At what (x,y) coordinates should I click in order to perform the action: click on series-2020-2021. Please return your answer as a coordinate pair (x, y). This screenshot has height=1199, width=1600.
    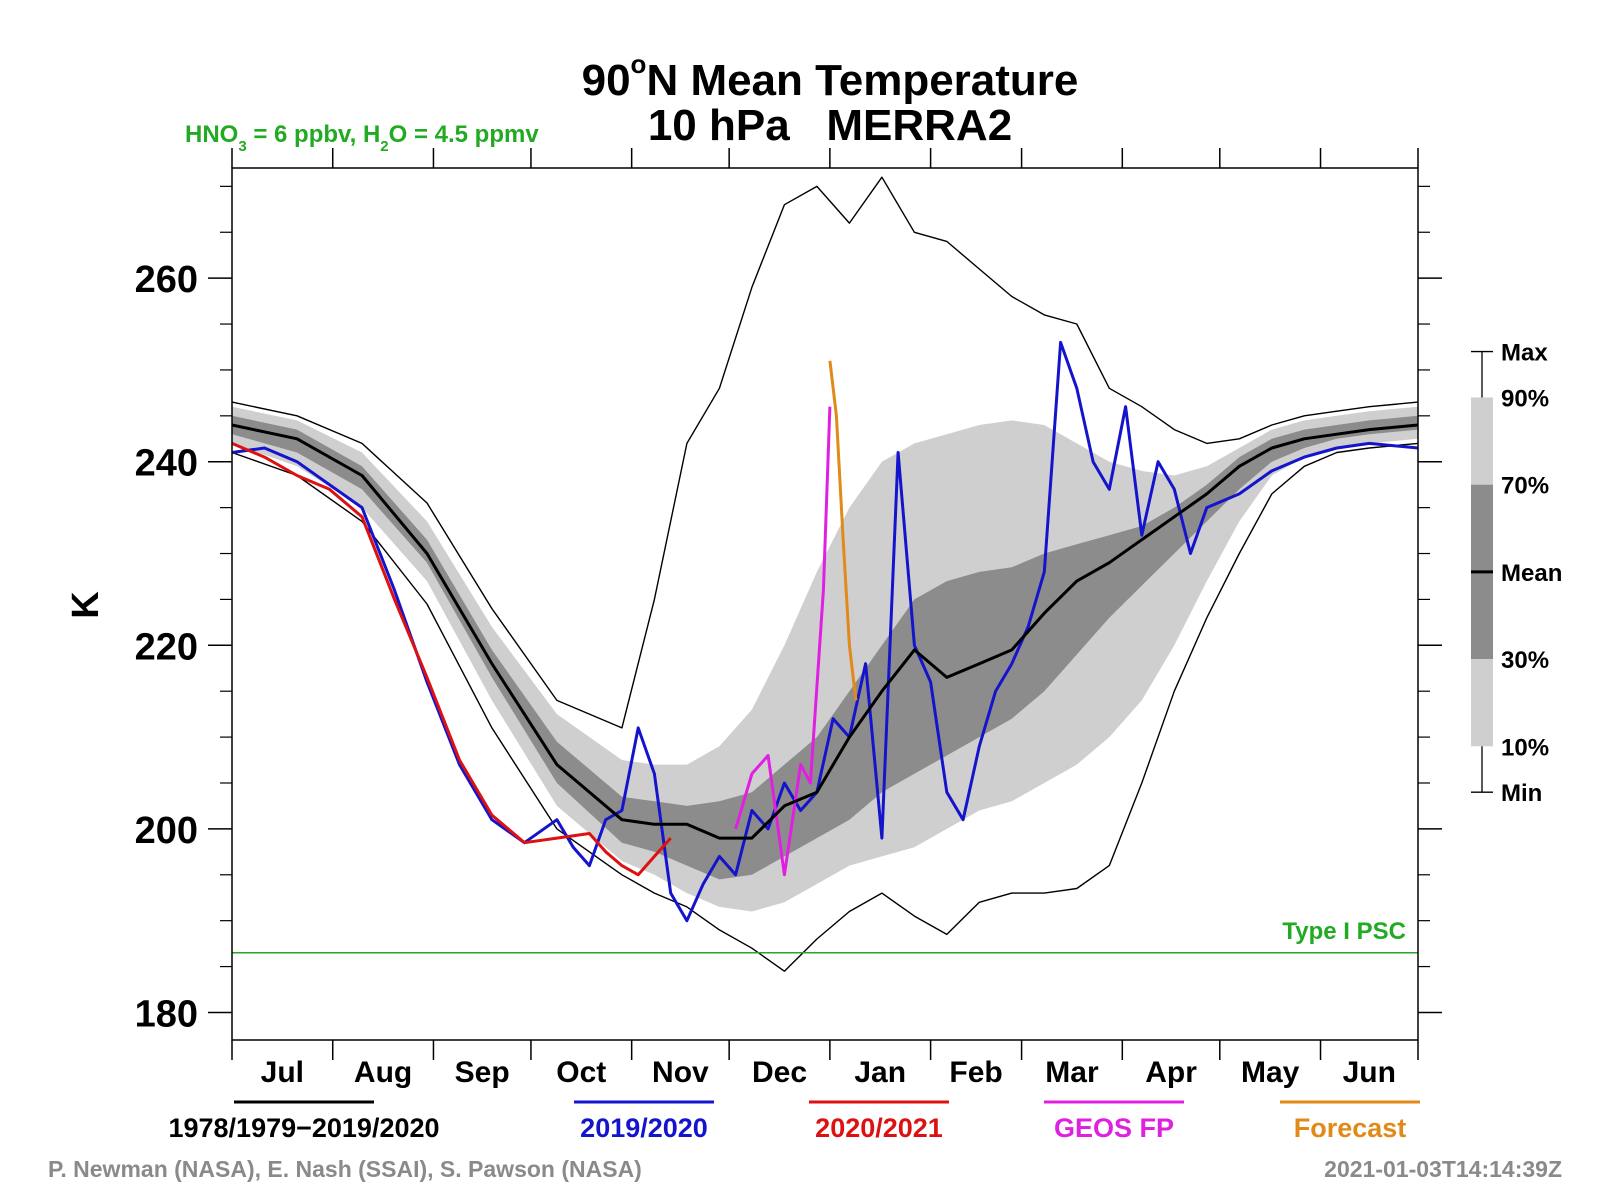
    Looking at the image, I should click on (451, 659).